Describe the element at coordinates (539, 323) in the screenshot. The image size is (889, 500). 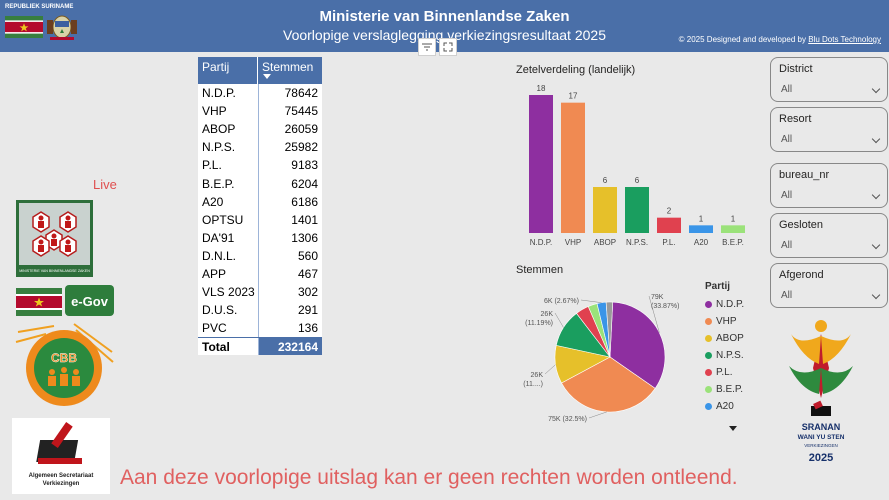
I see `pie-data-label: (11.19%)` at that location.